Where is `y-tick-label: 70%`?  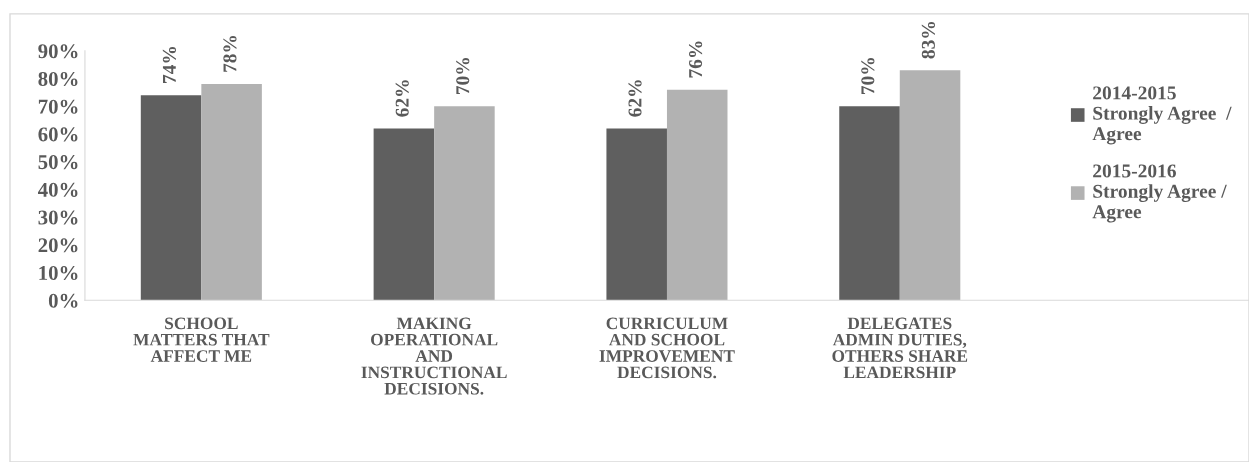
y-tick-label: 70% is located at coordinates (58, 106).